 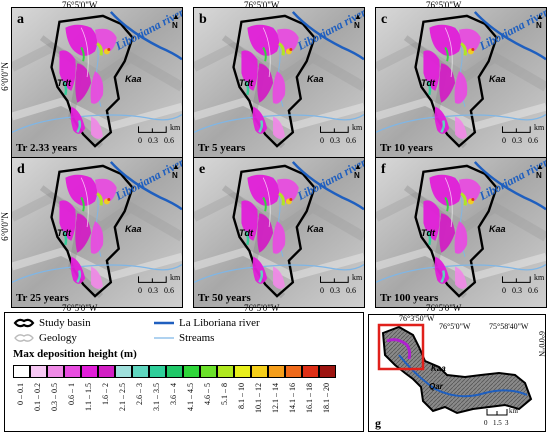 I want to click on legend-geology-label: Geology, so click(x=58, y=338).